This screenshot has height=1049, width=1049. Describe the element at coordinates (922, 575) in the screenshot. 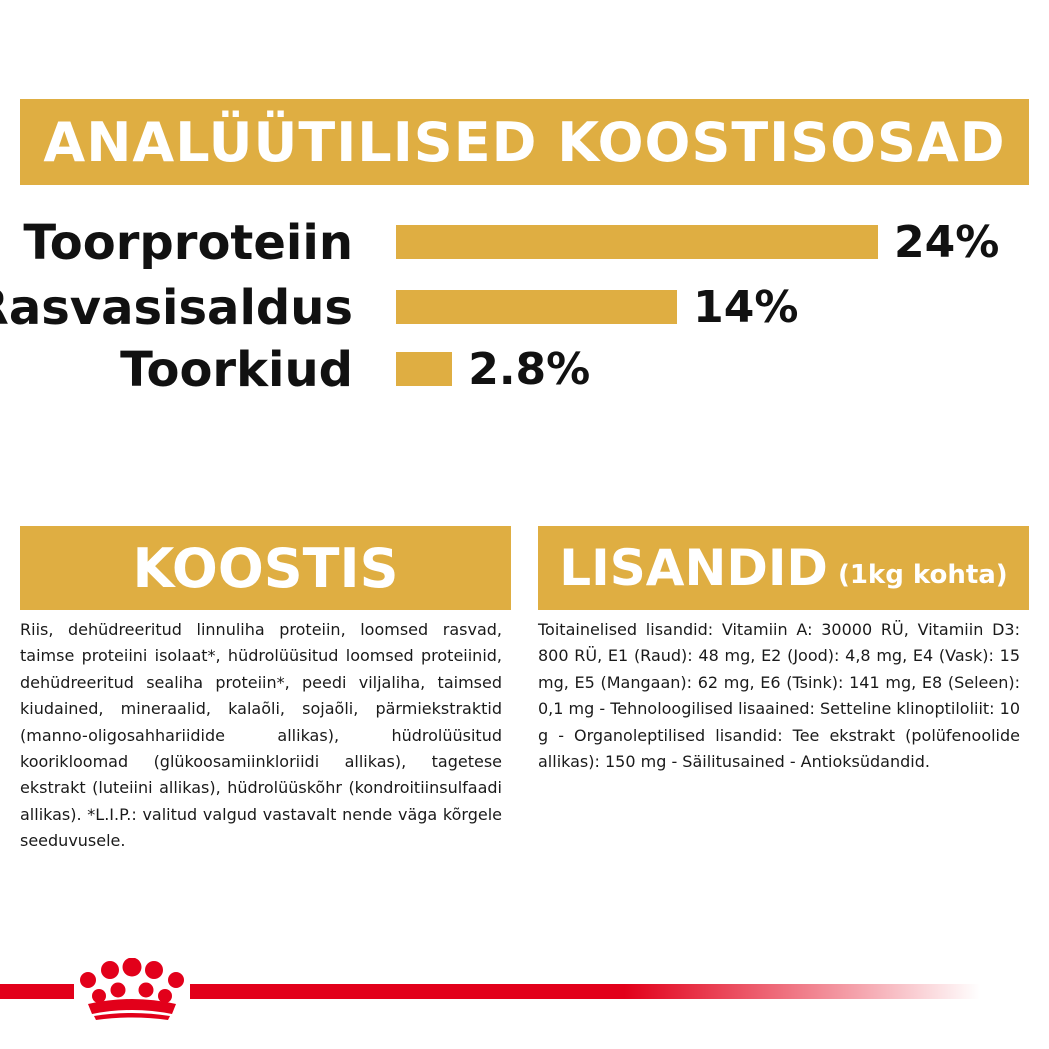

I see `additives-subtitle: (1kg kohta)` at that location.